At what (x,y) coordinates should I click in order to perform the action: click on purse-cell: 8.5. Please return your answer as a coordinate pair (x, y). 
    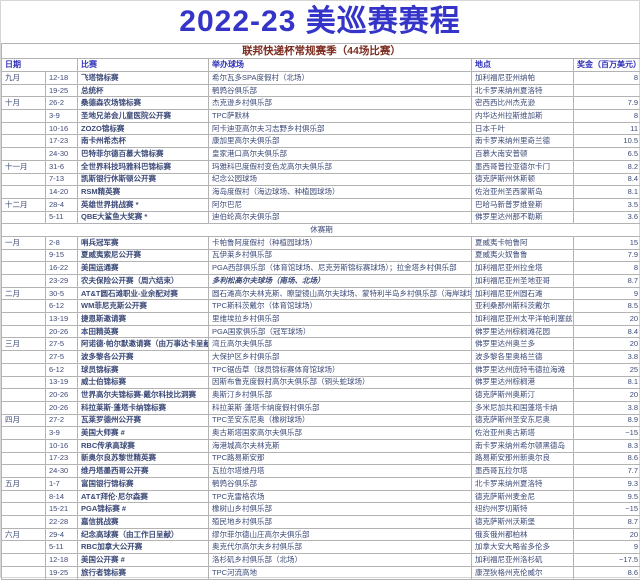
    Looking at the image, I should click on (607, 306).